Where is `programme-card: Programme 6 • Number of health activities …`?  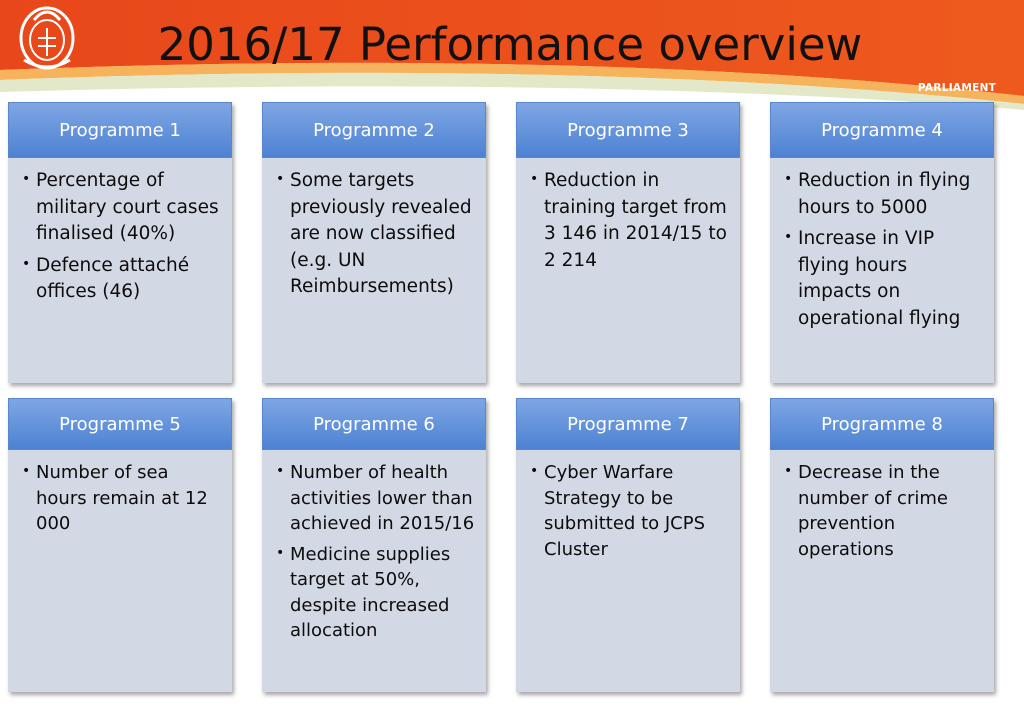 programme-card: Programme 6 • Number of health activities … is located at coordinates (374, 545).